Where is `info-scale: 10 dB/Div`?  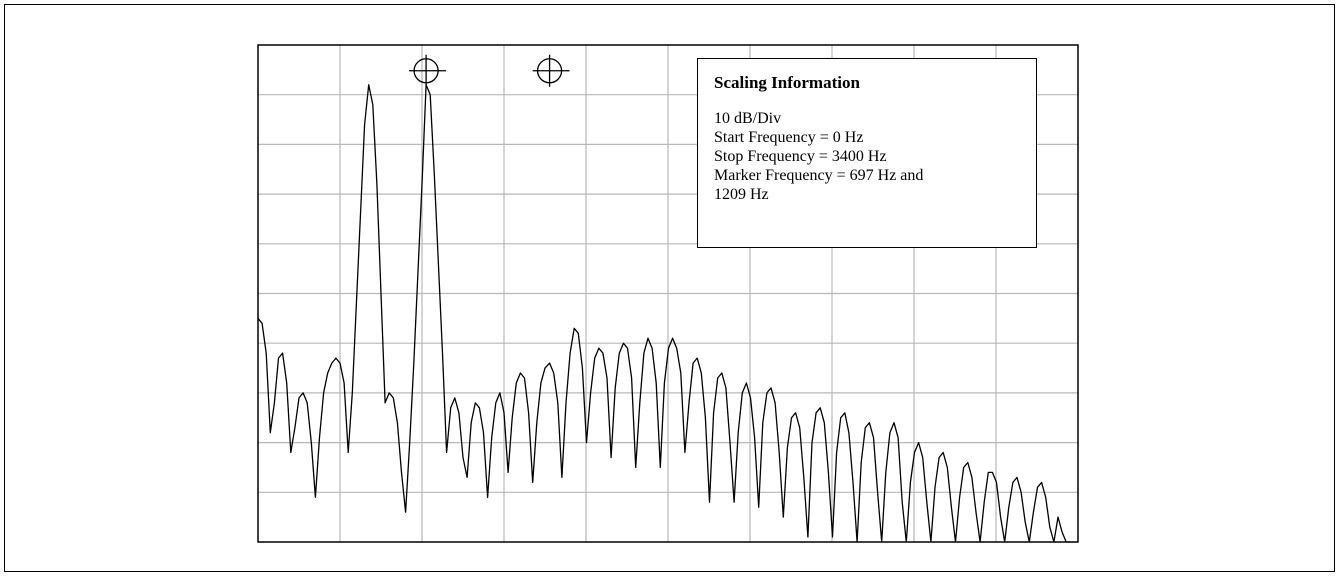
info-scale: 10 dB/Div is located at coordinates (748, 118).